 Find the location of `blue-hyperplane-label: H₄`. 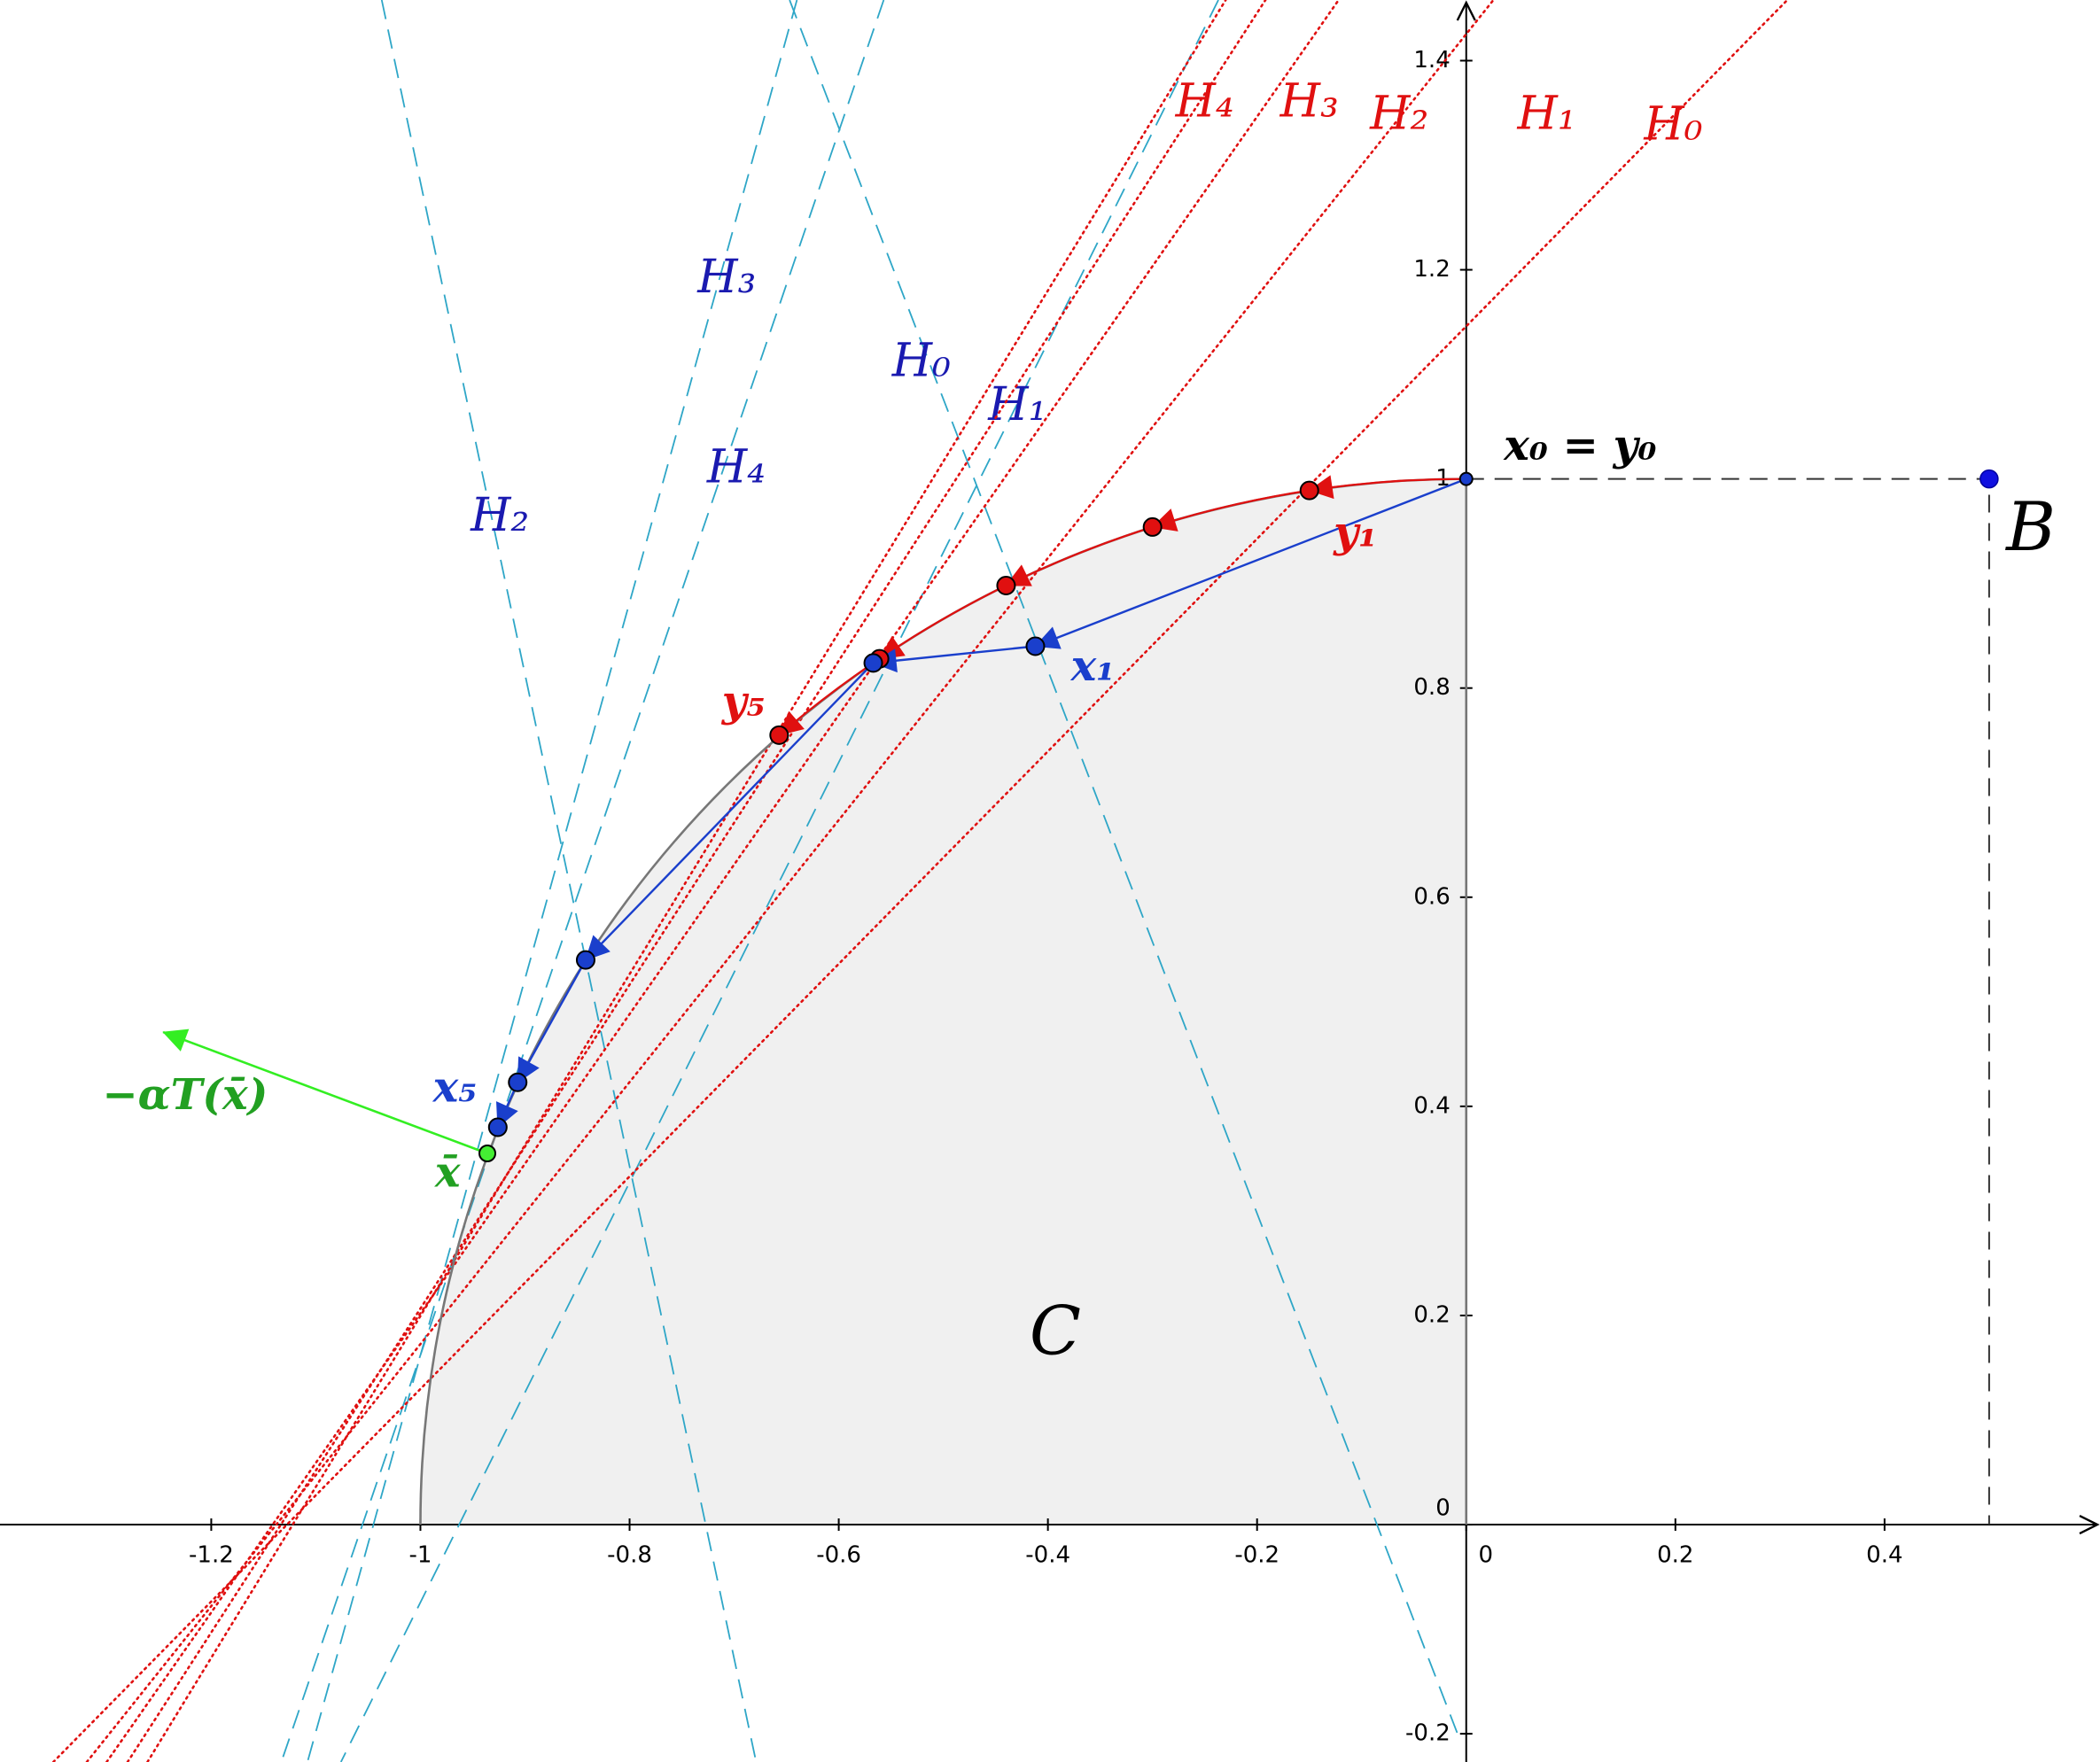

blue-hyperplane-label: H₄ is located at coordinates (736, 467).